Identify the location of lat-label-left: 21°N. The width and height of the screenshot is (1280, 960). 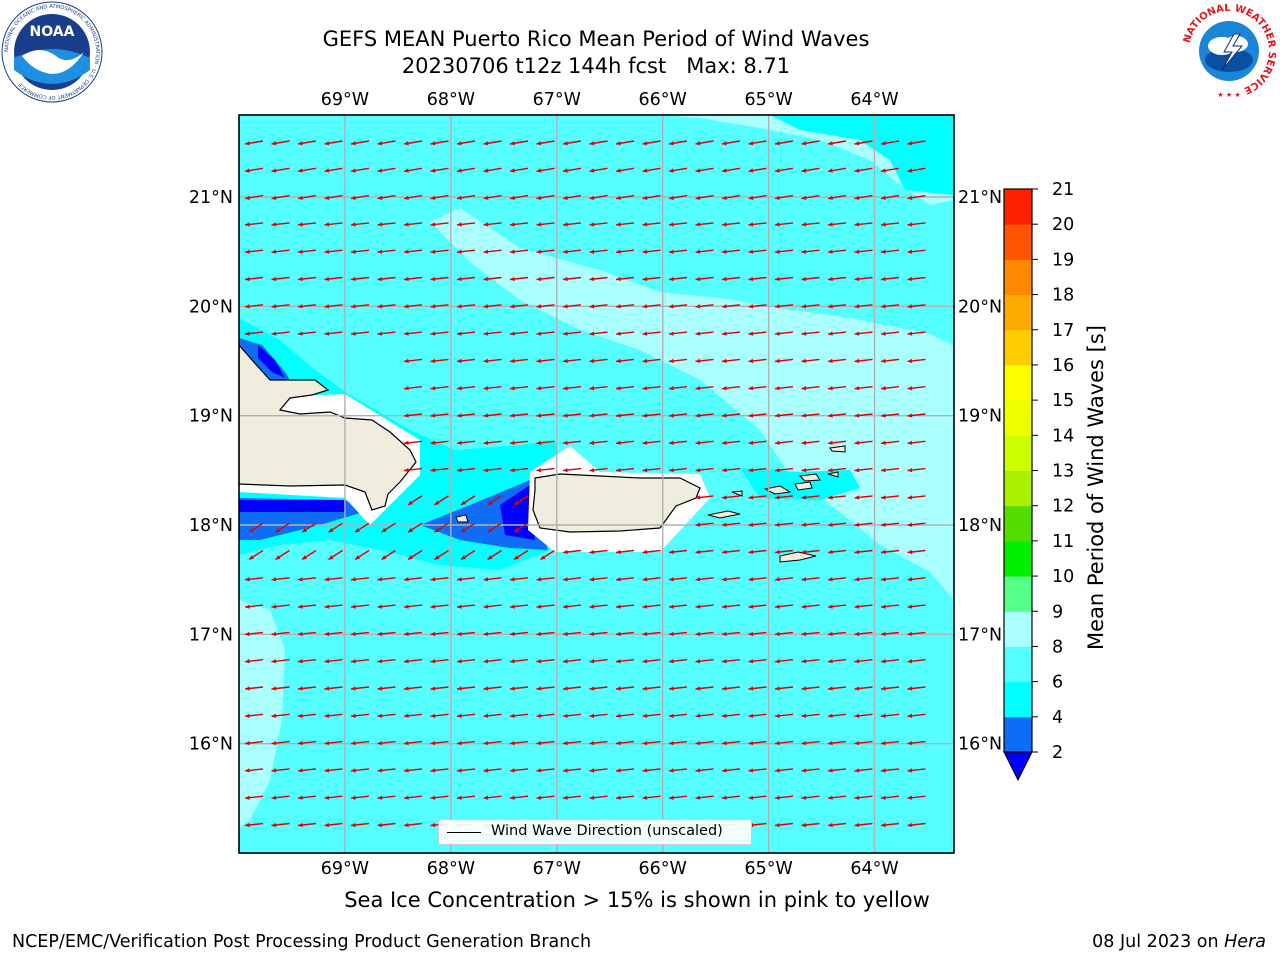
(211, 198).